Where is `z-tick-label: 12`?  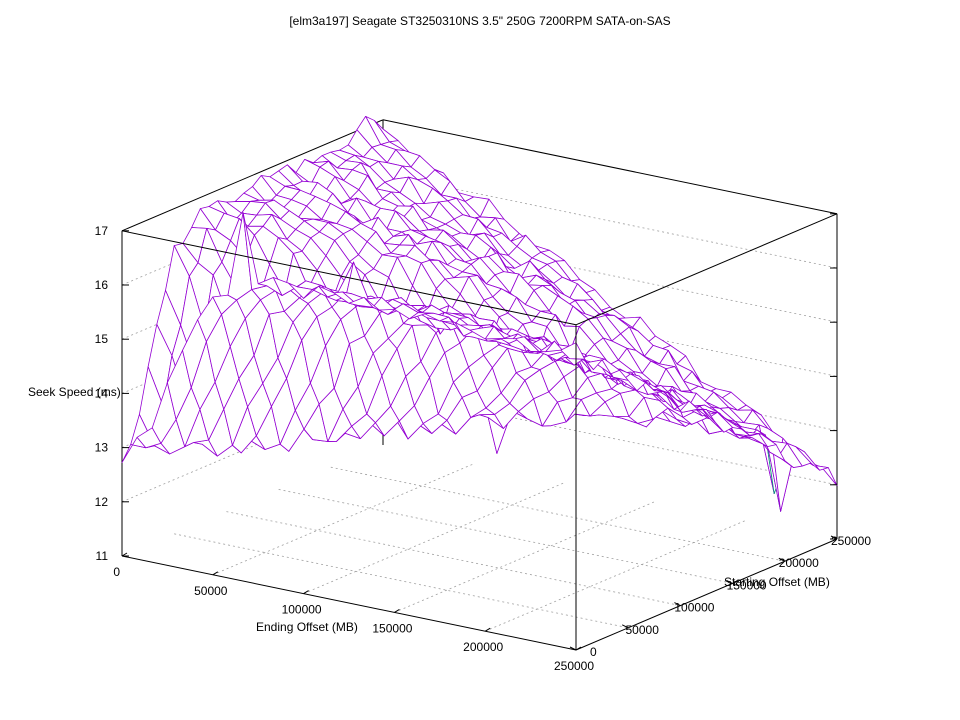 z-tick-label: 12 is located at coordinates (102, 502).